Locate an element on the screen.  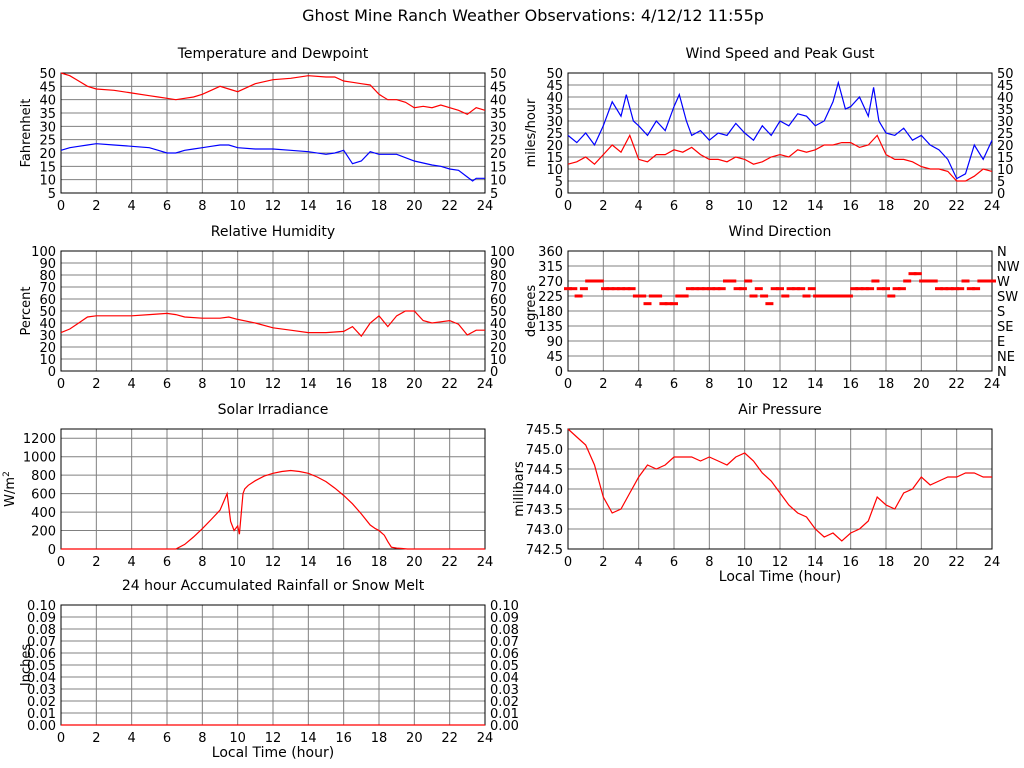
y-tick-label: 20 is located at coordinates (47, 154).